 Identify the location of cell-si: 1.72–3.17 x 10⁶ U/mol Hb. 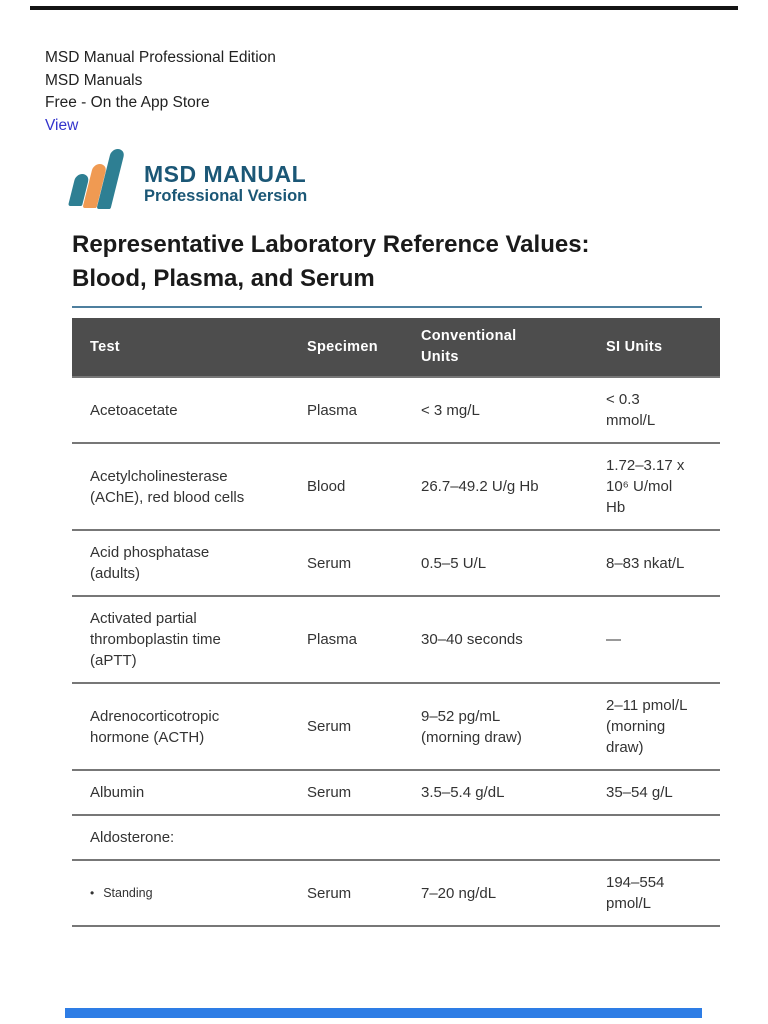
(645, 486).